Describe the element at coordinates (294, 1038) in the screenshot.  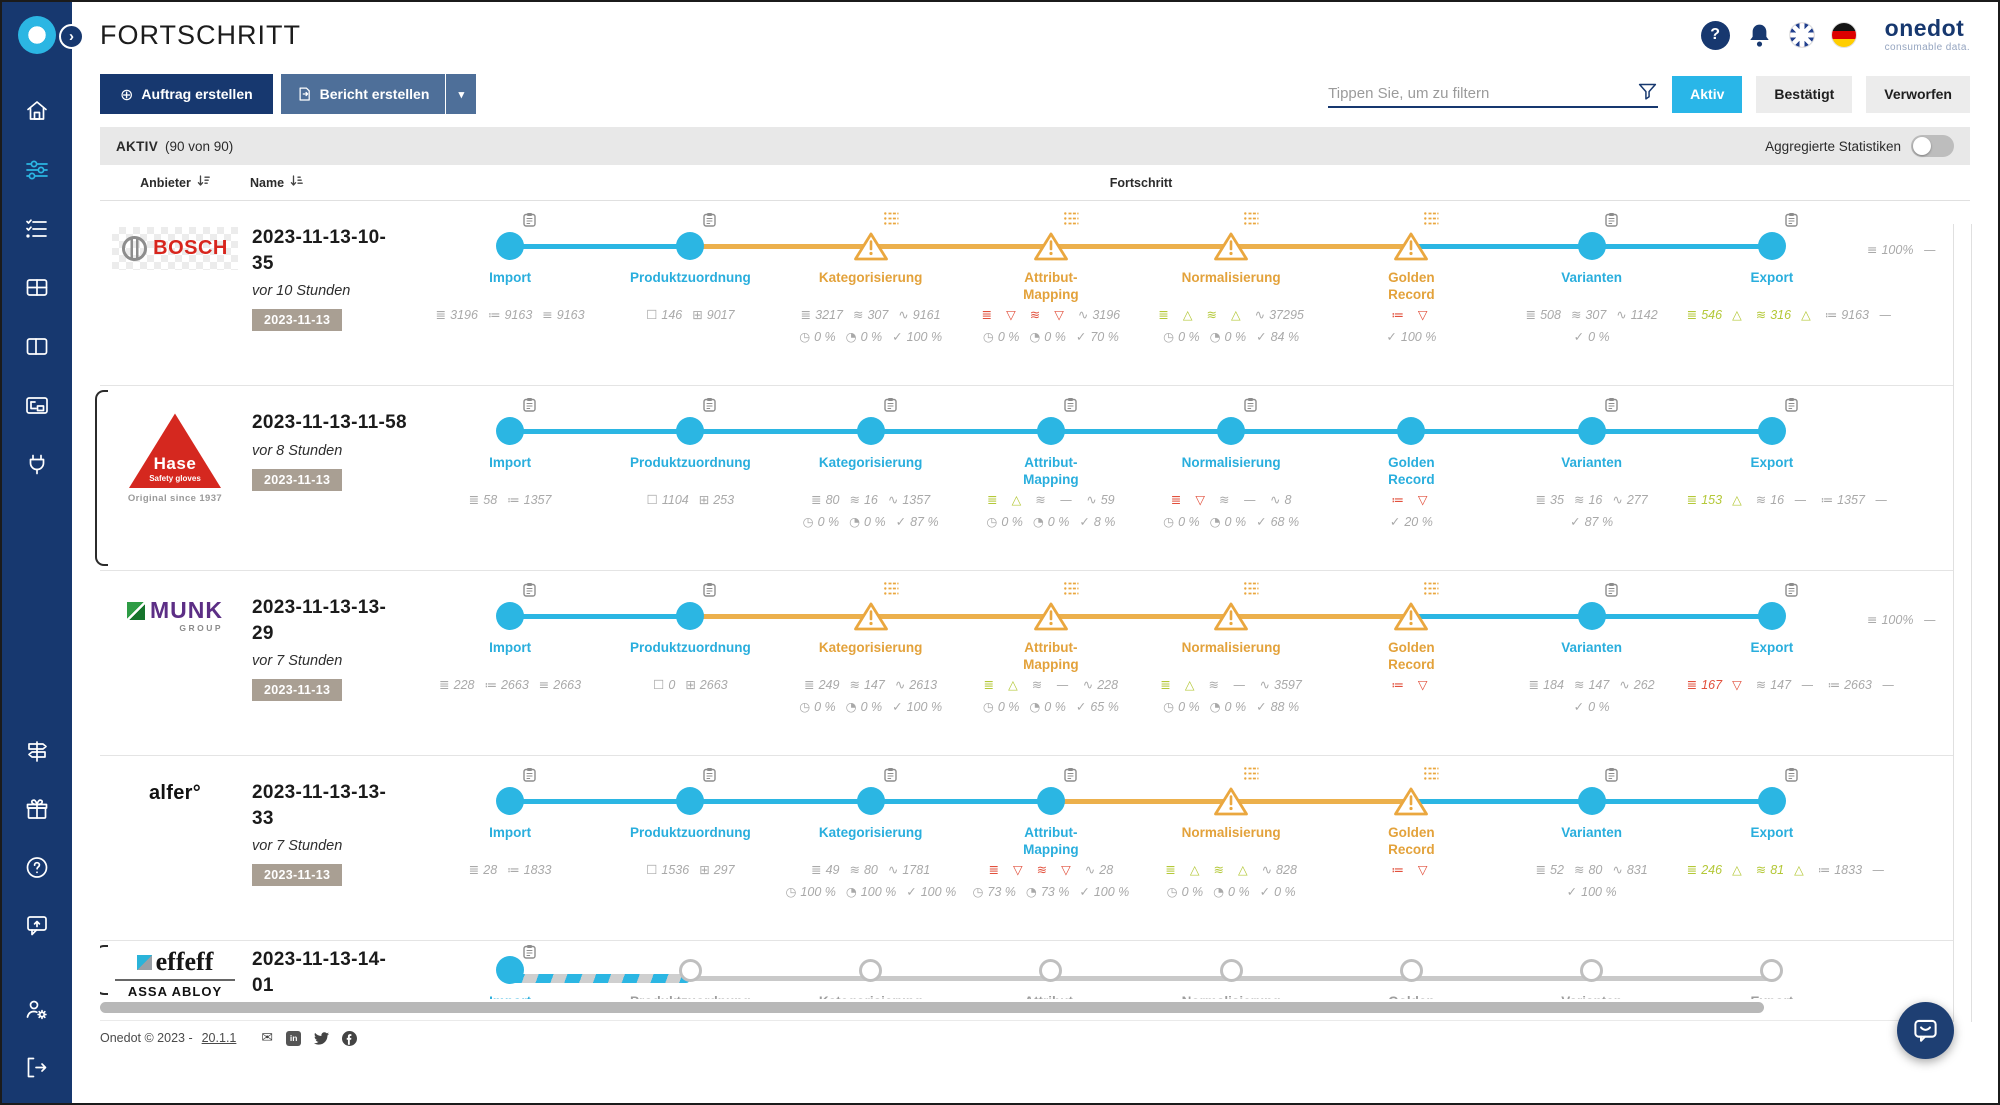
I see `linkedin-icon: in` at that location.